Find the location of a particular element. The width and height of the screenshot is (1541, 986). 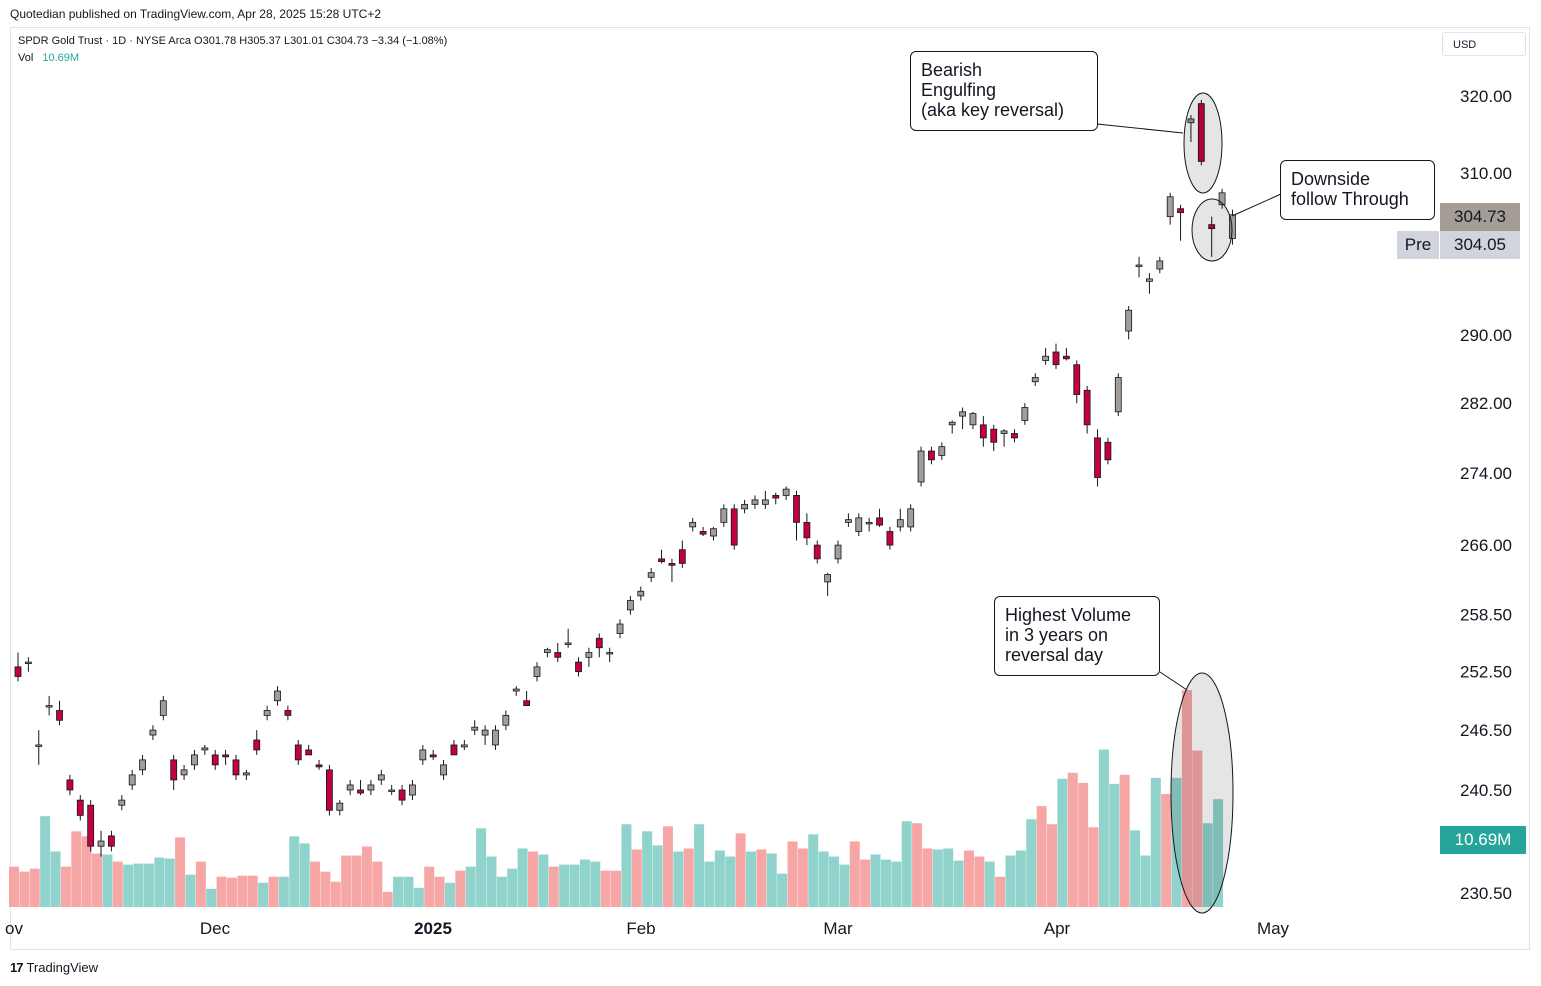

volume-badge: 10.69M is located at coordinates (1483, 840).